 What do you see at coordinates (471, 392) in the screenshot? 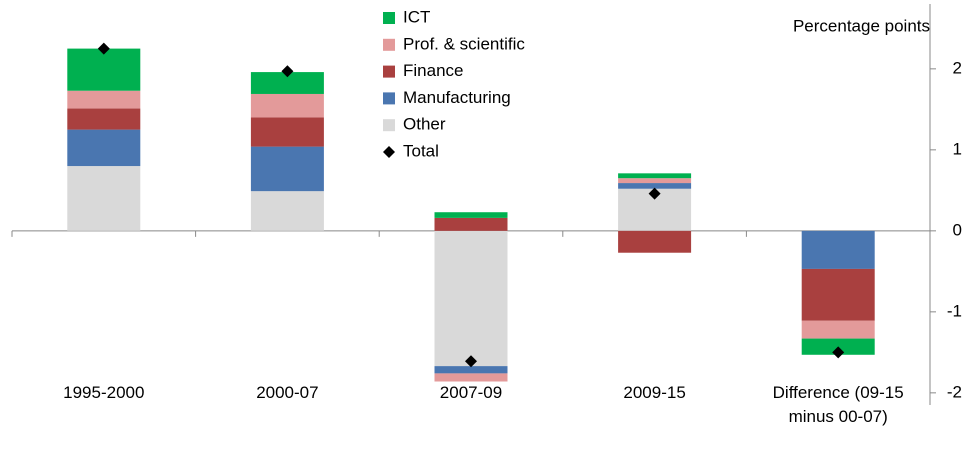
I see `x-tick-label: 2007-09` at bounding box center [471, 392].